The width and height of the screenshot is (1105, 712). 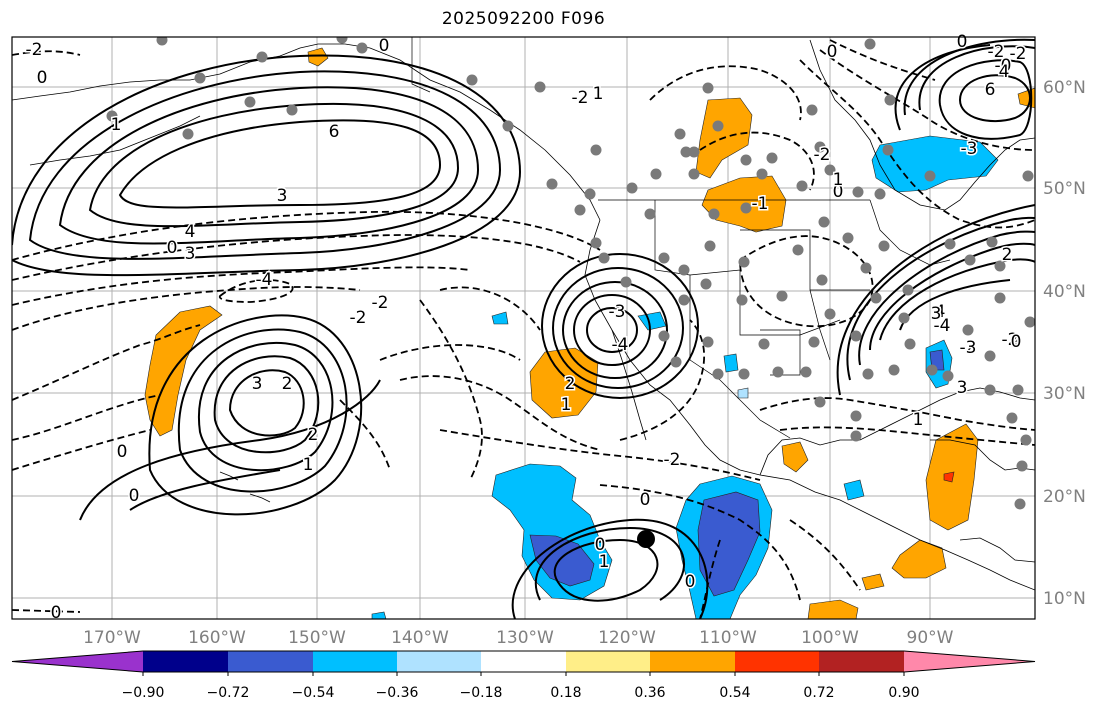 What do you see at coordinates (481, 693) in the screenshot?
I see `colorbar-tick-label: −0.18` at bounding box center [481, 693].